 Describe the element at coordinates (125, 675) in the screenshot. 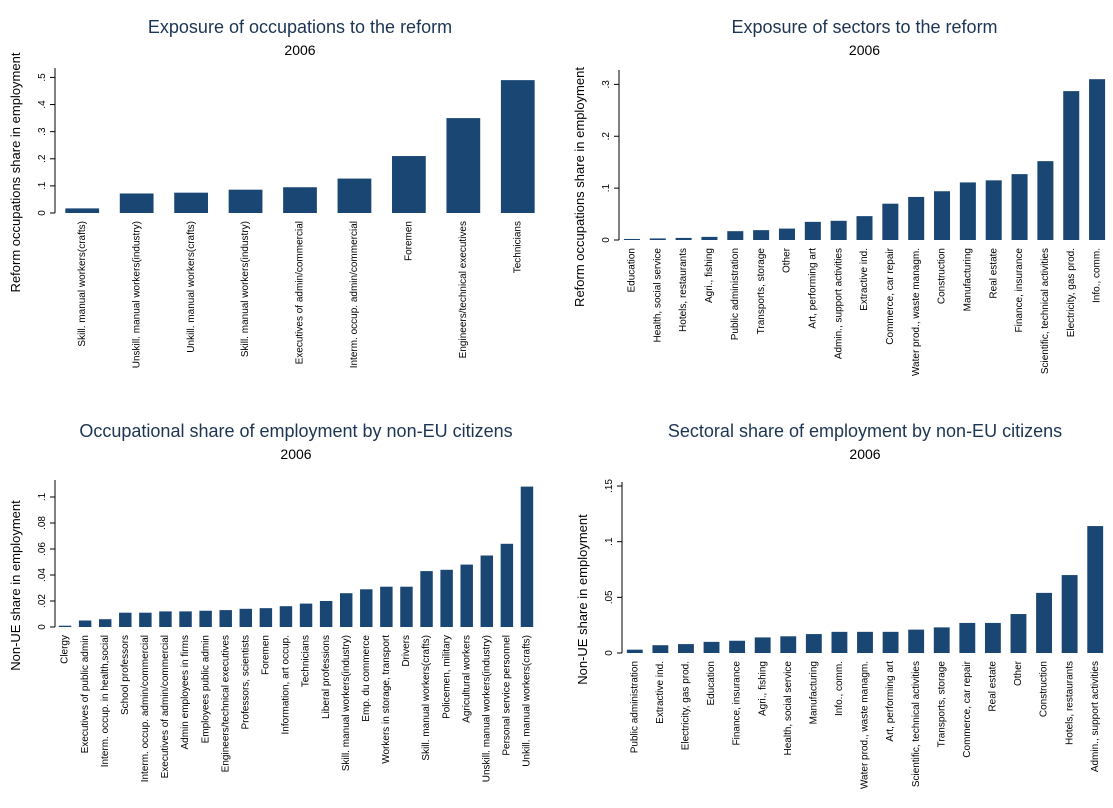

I see `x-tick-label: School professors` at that location.